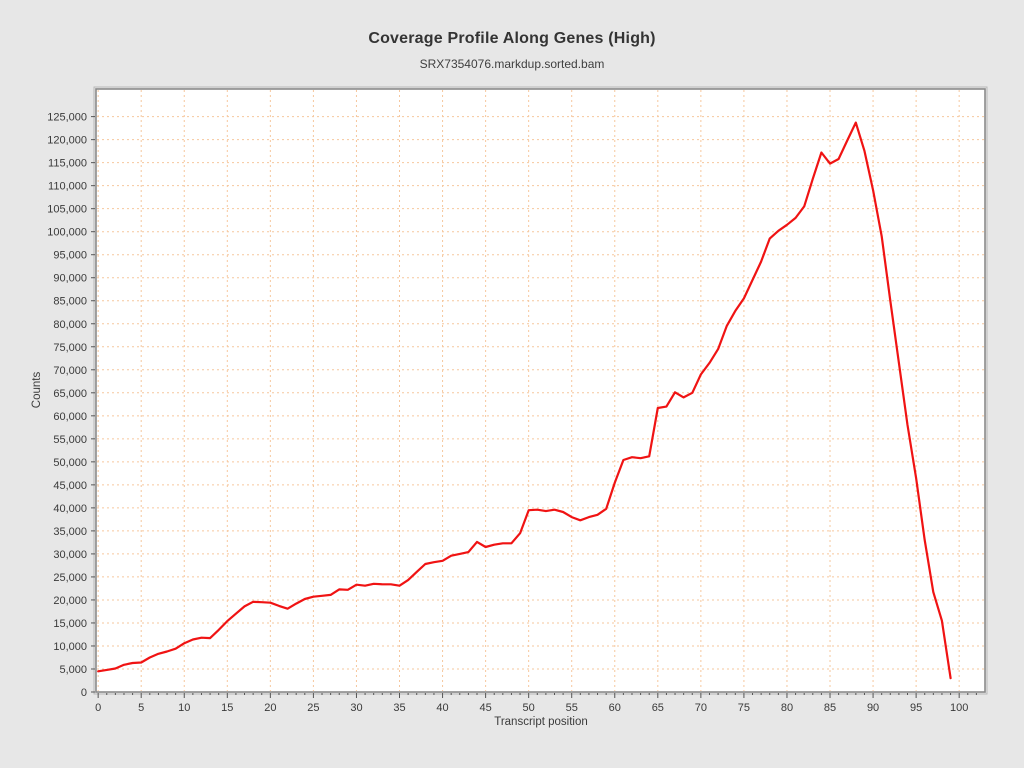 This screenshot has width=1024, height=768. What do you see at coordinates (70, 624) in the screenshot?
I see `y-tick-label: 15,000` at bounding box center [70, 624].